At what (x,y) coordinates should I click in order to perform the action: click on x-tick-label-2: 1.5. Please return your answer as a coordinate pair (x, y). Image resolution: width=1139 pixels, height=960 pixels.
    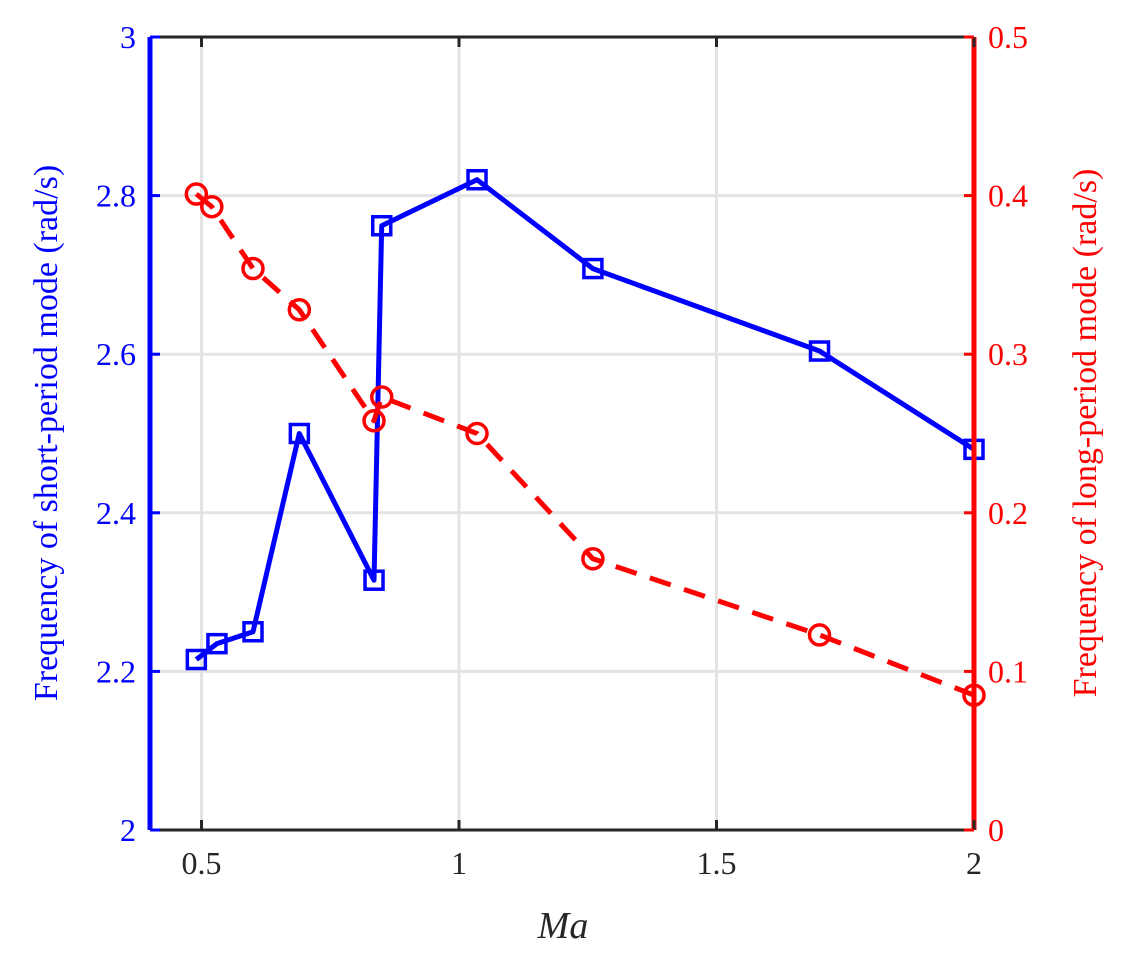
    Looking at the image, I should click on (717, 863).